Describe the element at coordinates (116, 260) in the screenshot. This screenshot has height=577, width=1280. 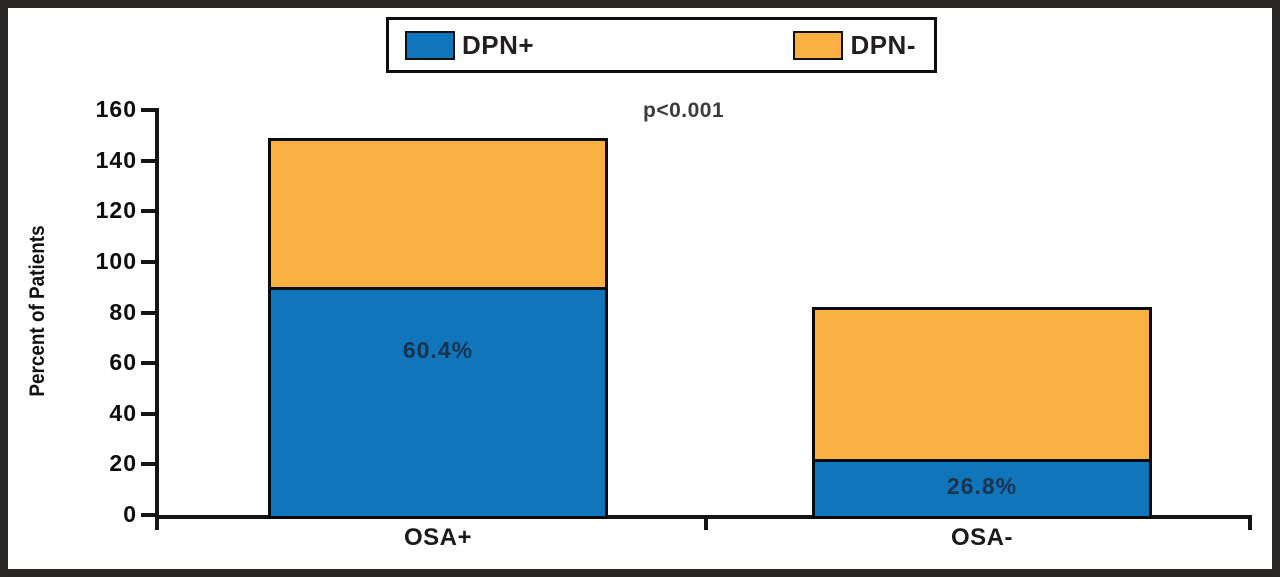
I see `y-axis-tick-label: 100` at that location.